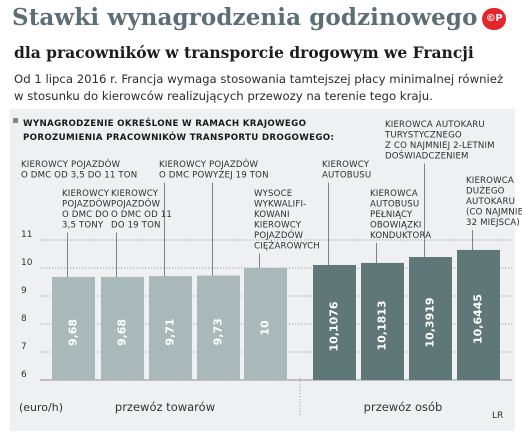 The image size is (522, 438). Describe the element at coordinates (435, 125) in the screenshot. I see `category-label-line: KIEROWCA AUTOKARU` at that location.